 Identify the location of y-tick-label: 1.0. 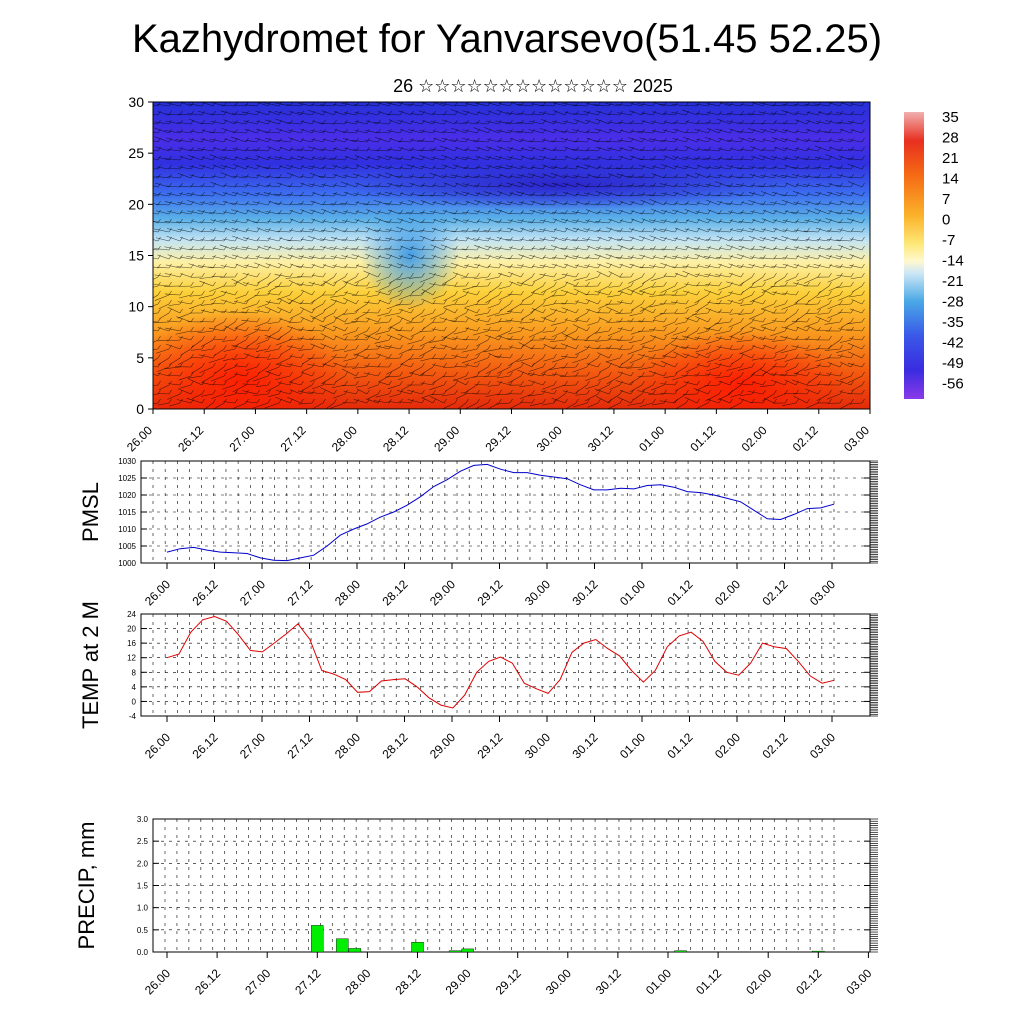
(143, 908).